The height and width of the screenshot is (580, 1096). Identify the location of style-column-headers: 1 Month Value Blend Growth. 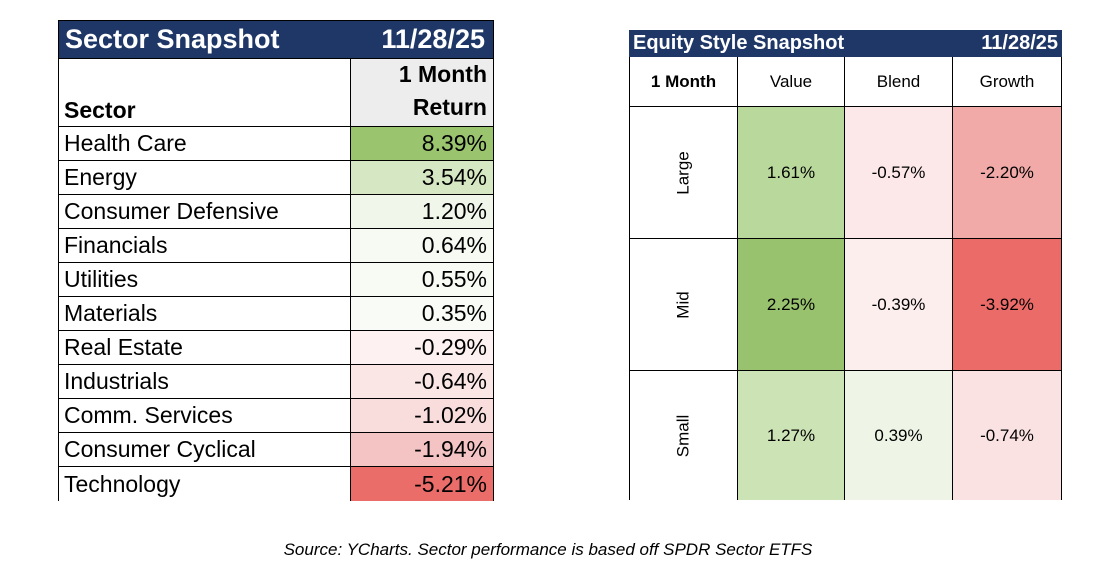
(845, 82).